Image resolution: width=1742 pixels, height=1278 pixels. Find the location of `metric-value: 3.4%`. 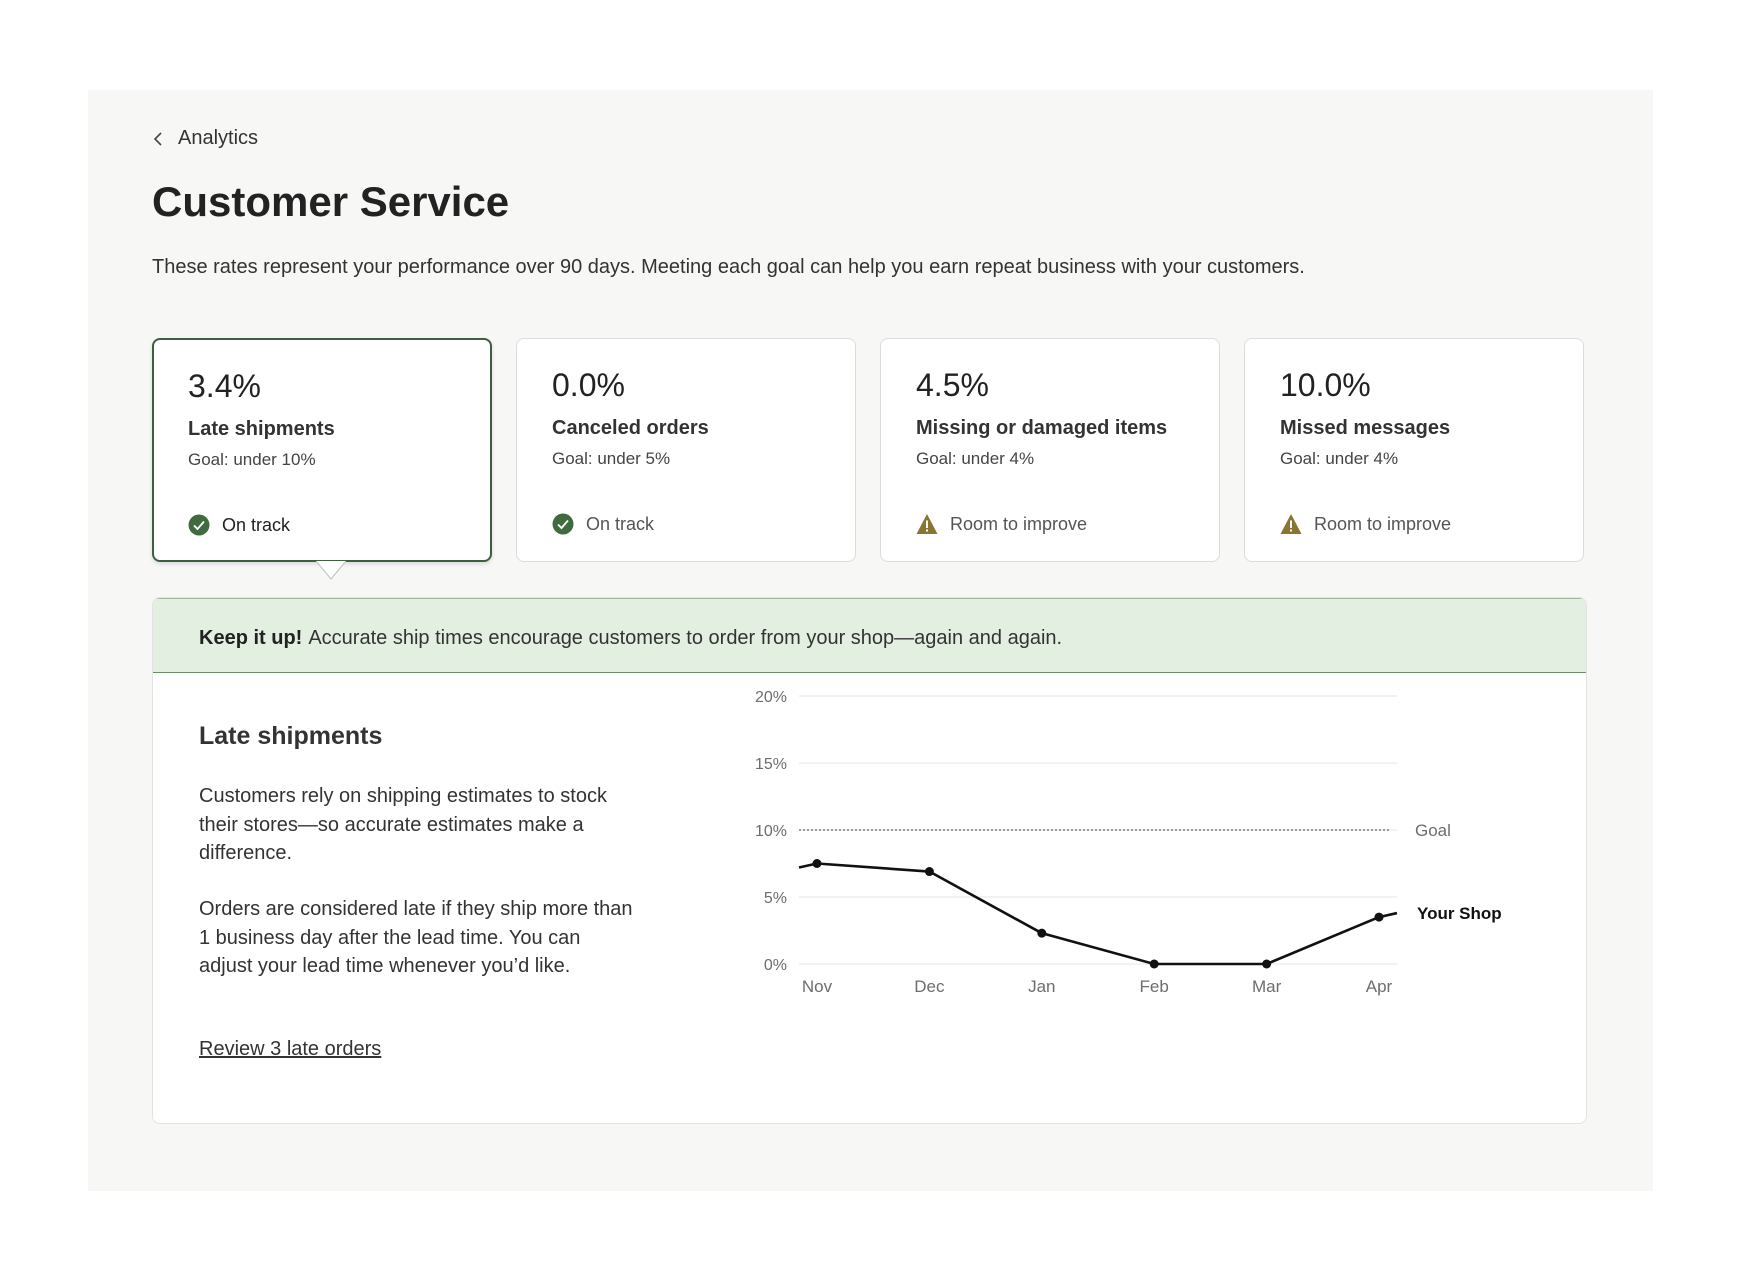

metric-value: 3.4% is located at coordinates (224, 386).